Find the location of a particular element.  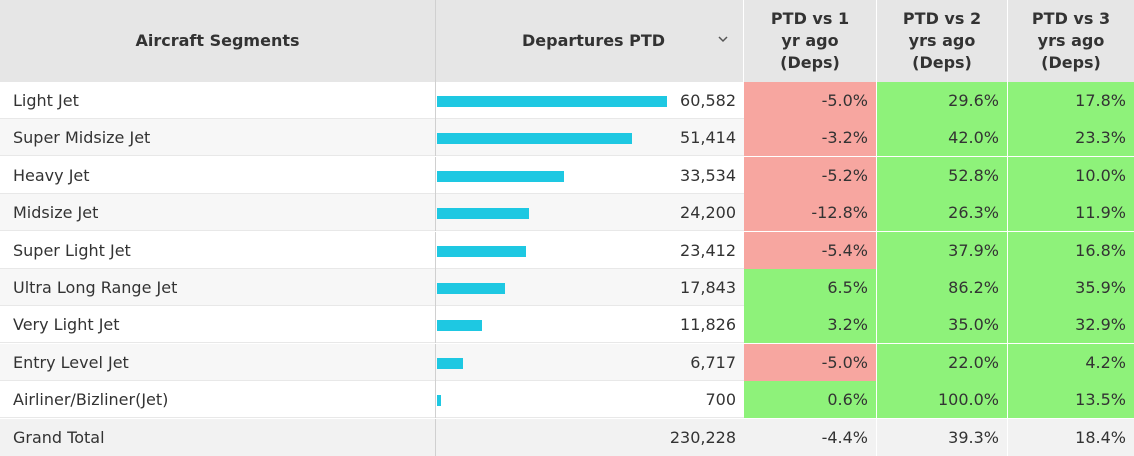

ptd-vs1-cell: 6.5% is located at coordinates (810, 287).